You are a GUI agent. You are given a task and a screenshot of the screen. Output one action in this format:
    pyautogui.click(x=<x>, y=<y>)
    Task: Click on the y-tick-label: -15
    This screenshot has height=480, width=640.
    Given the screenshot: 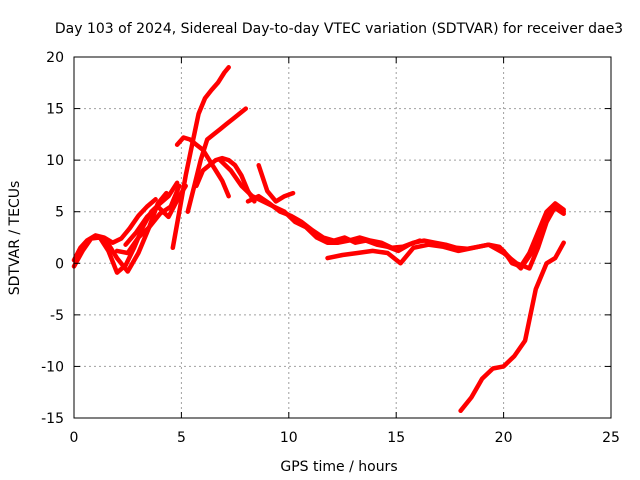 What is the action you would take?
    pyautogui.click(x=52, y=419)
    